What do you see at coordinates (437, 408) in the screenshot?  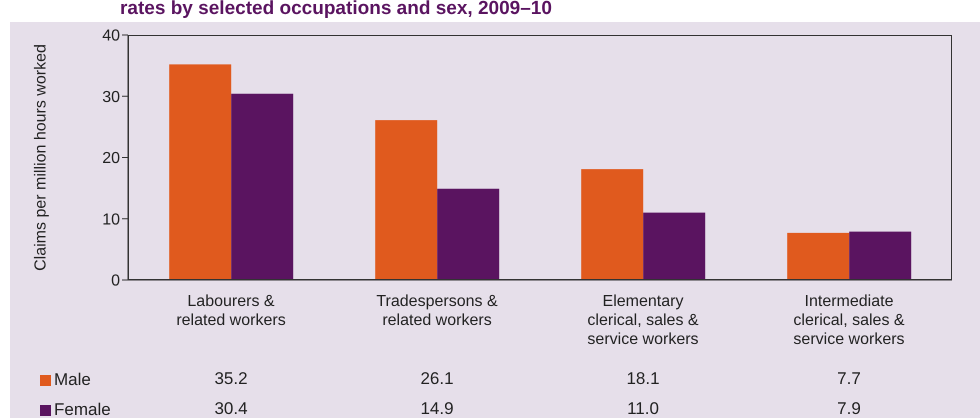 I see `data-label: 14.9` at bounding box center [437, 408].